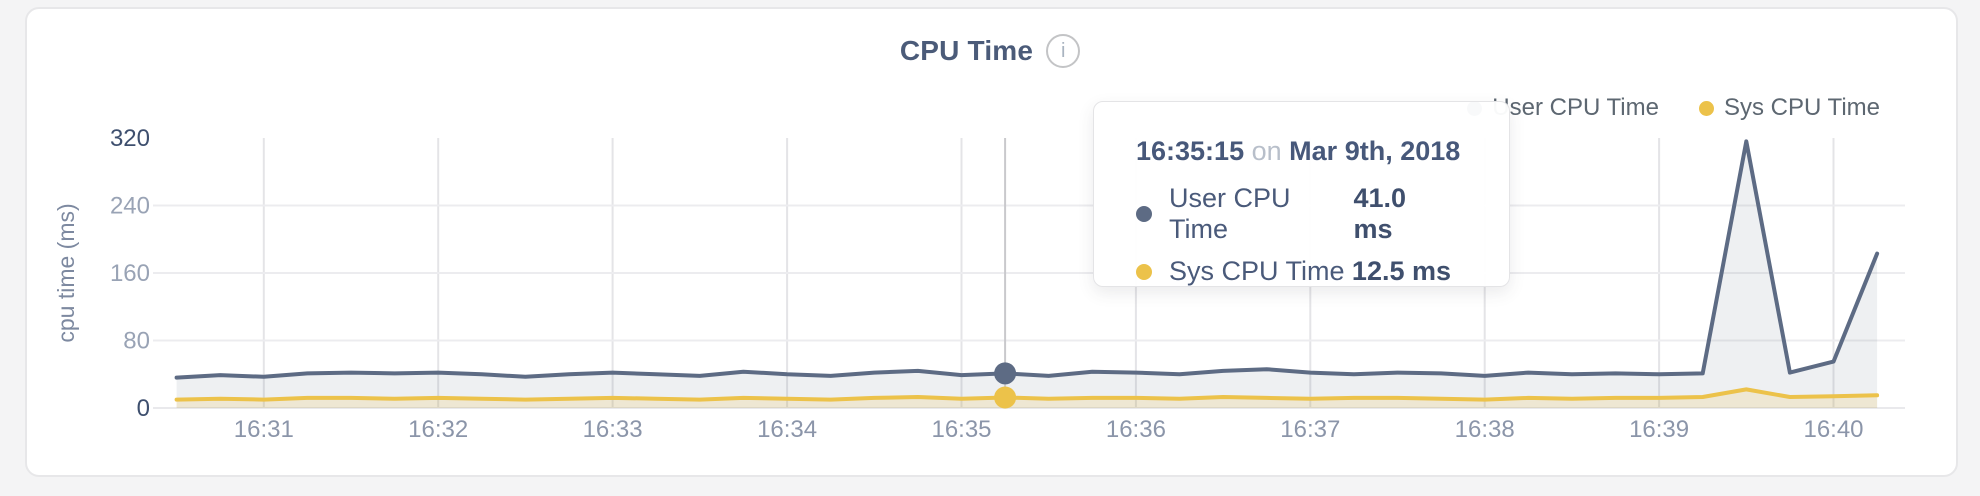 The height and width of the screenshot is (496, 1980). I want to click on tooltip-row-sys: Sys CPU Time 12.5 ms, so click(1293, 271).